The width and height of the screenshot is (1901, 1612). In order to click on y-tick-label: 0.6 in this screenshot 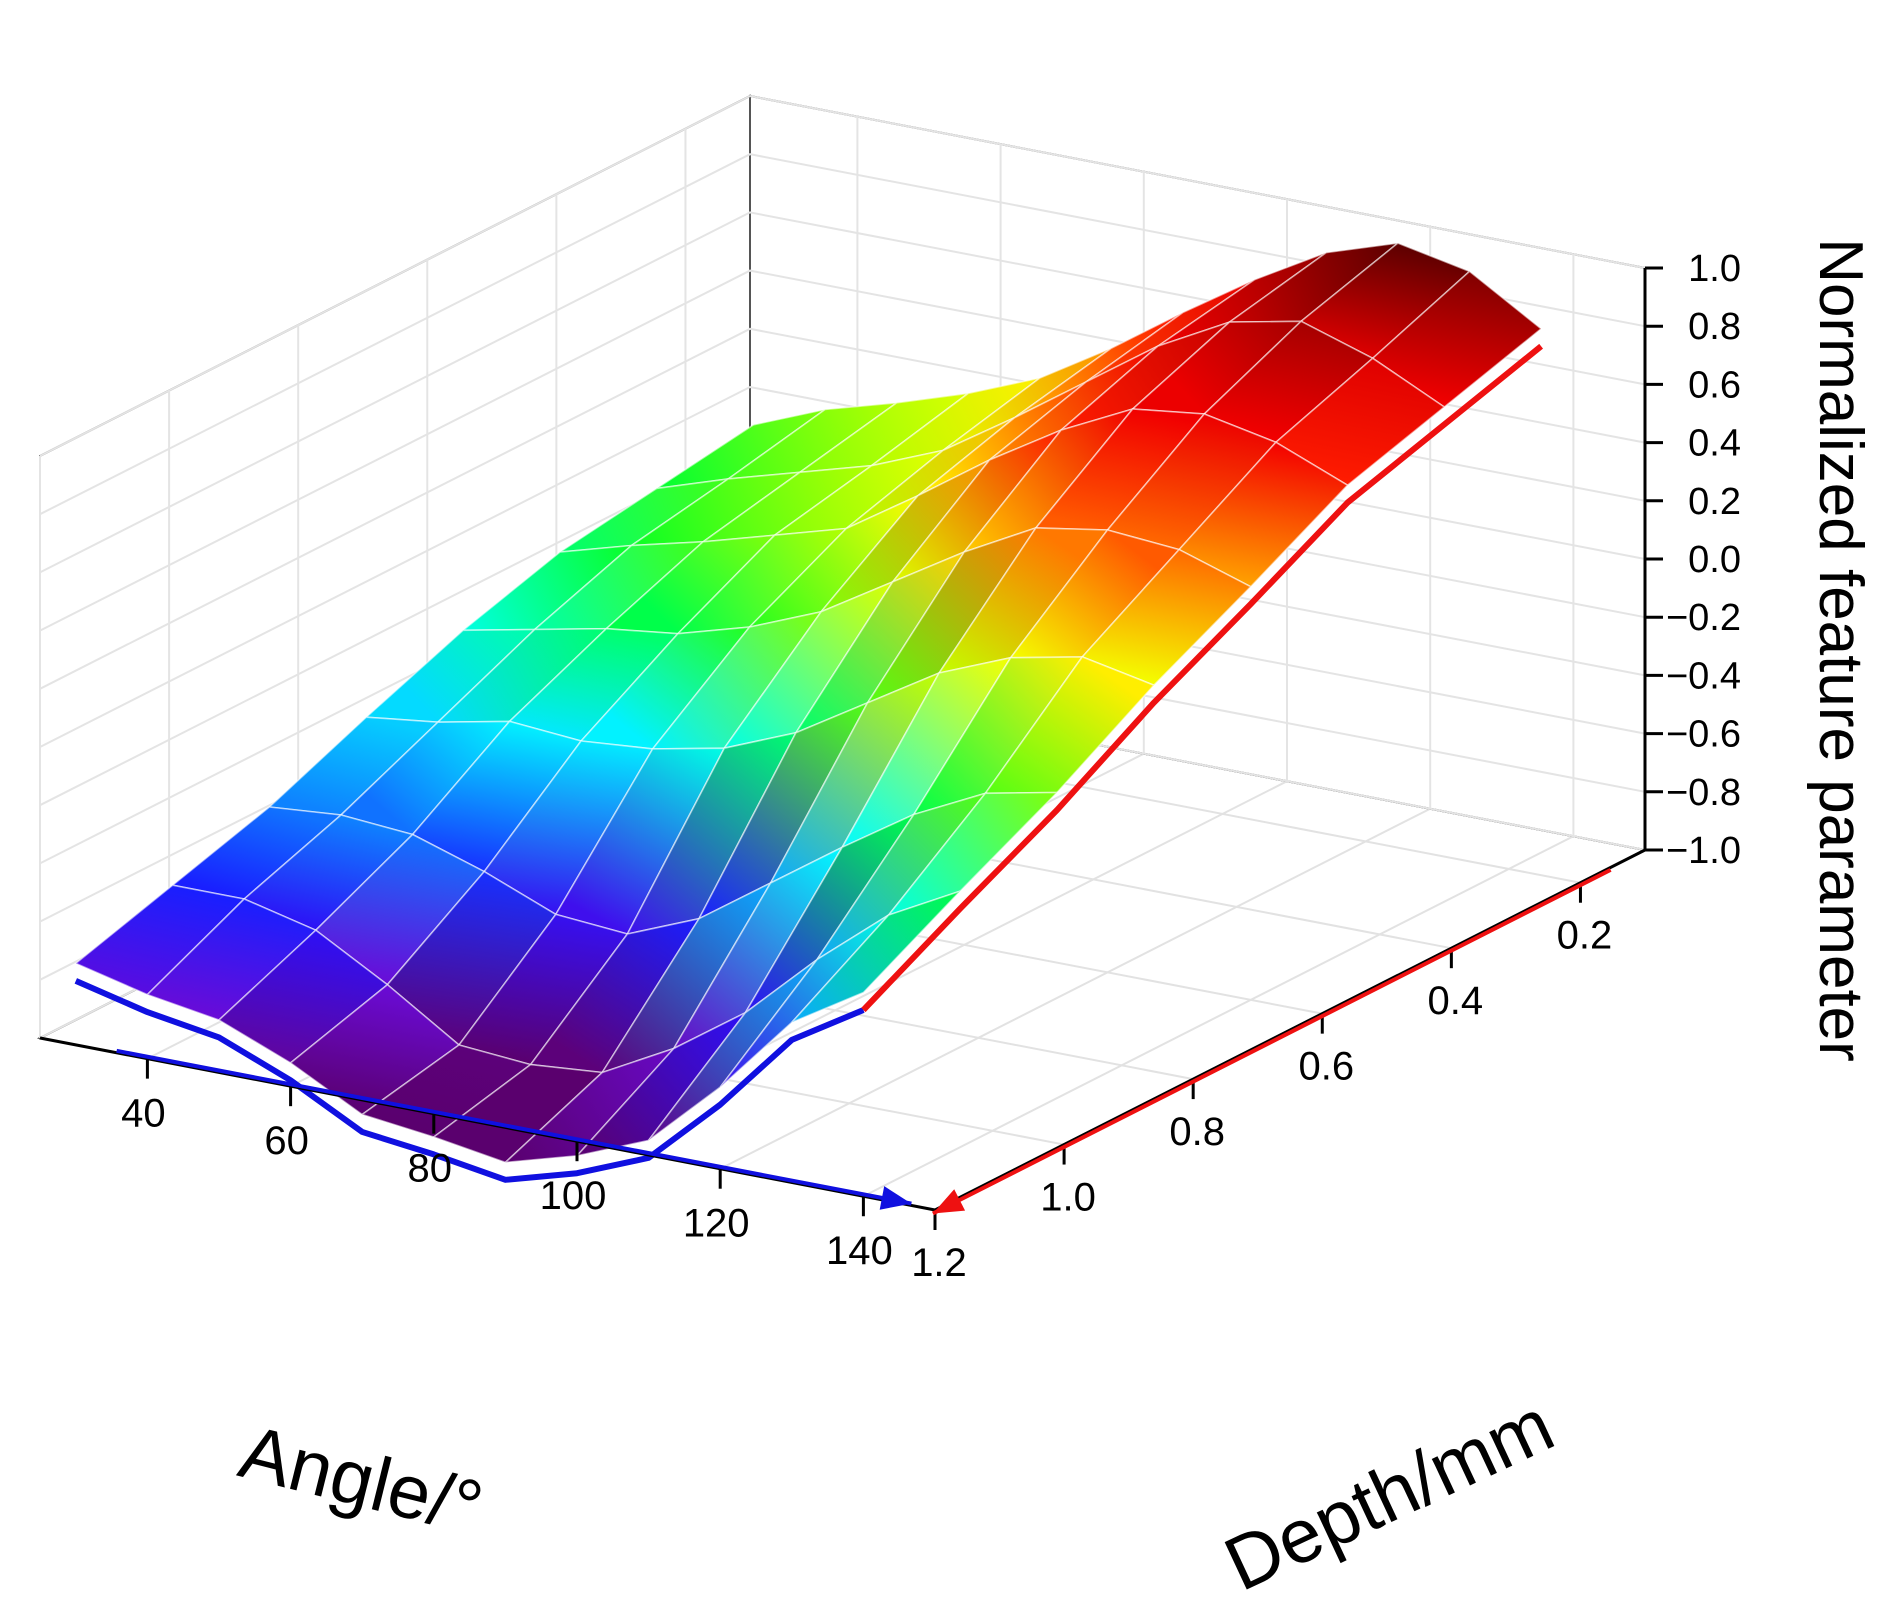, I will do `click(1326, 1067)`.